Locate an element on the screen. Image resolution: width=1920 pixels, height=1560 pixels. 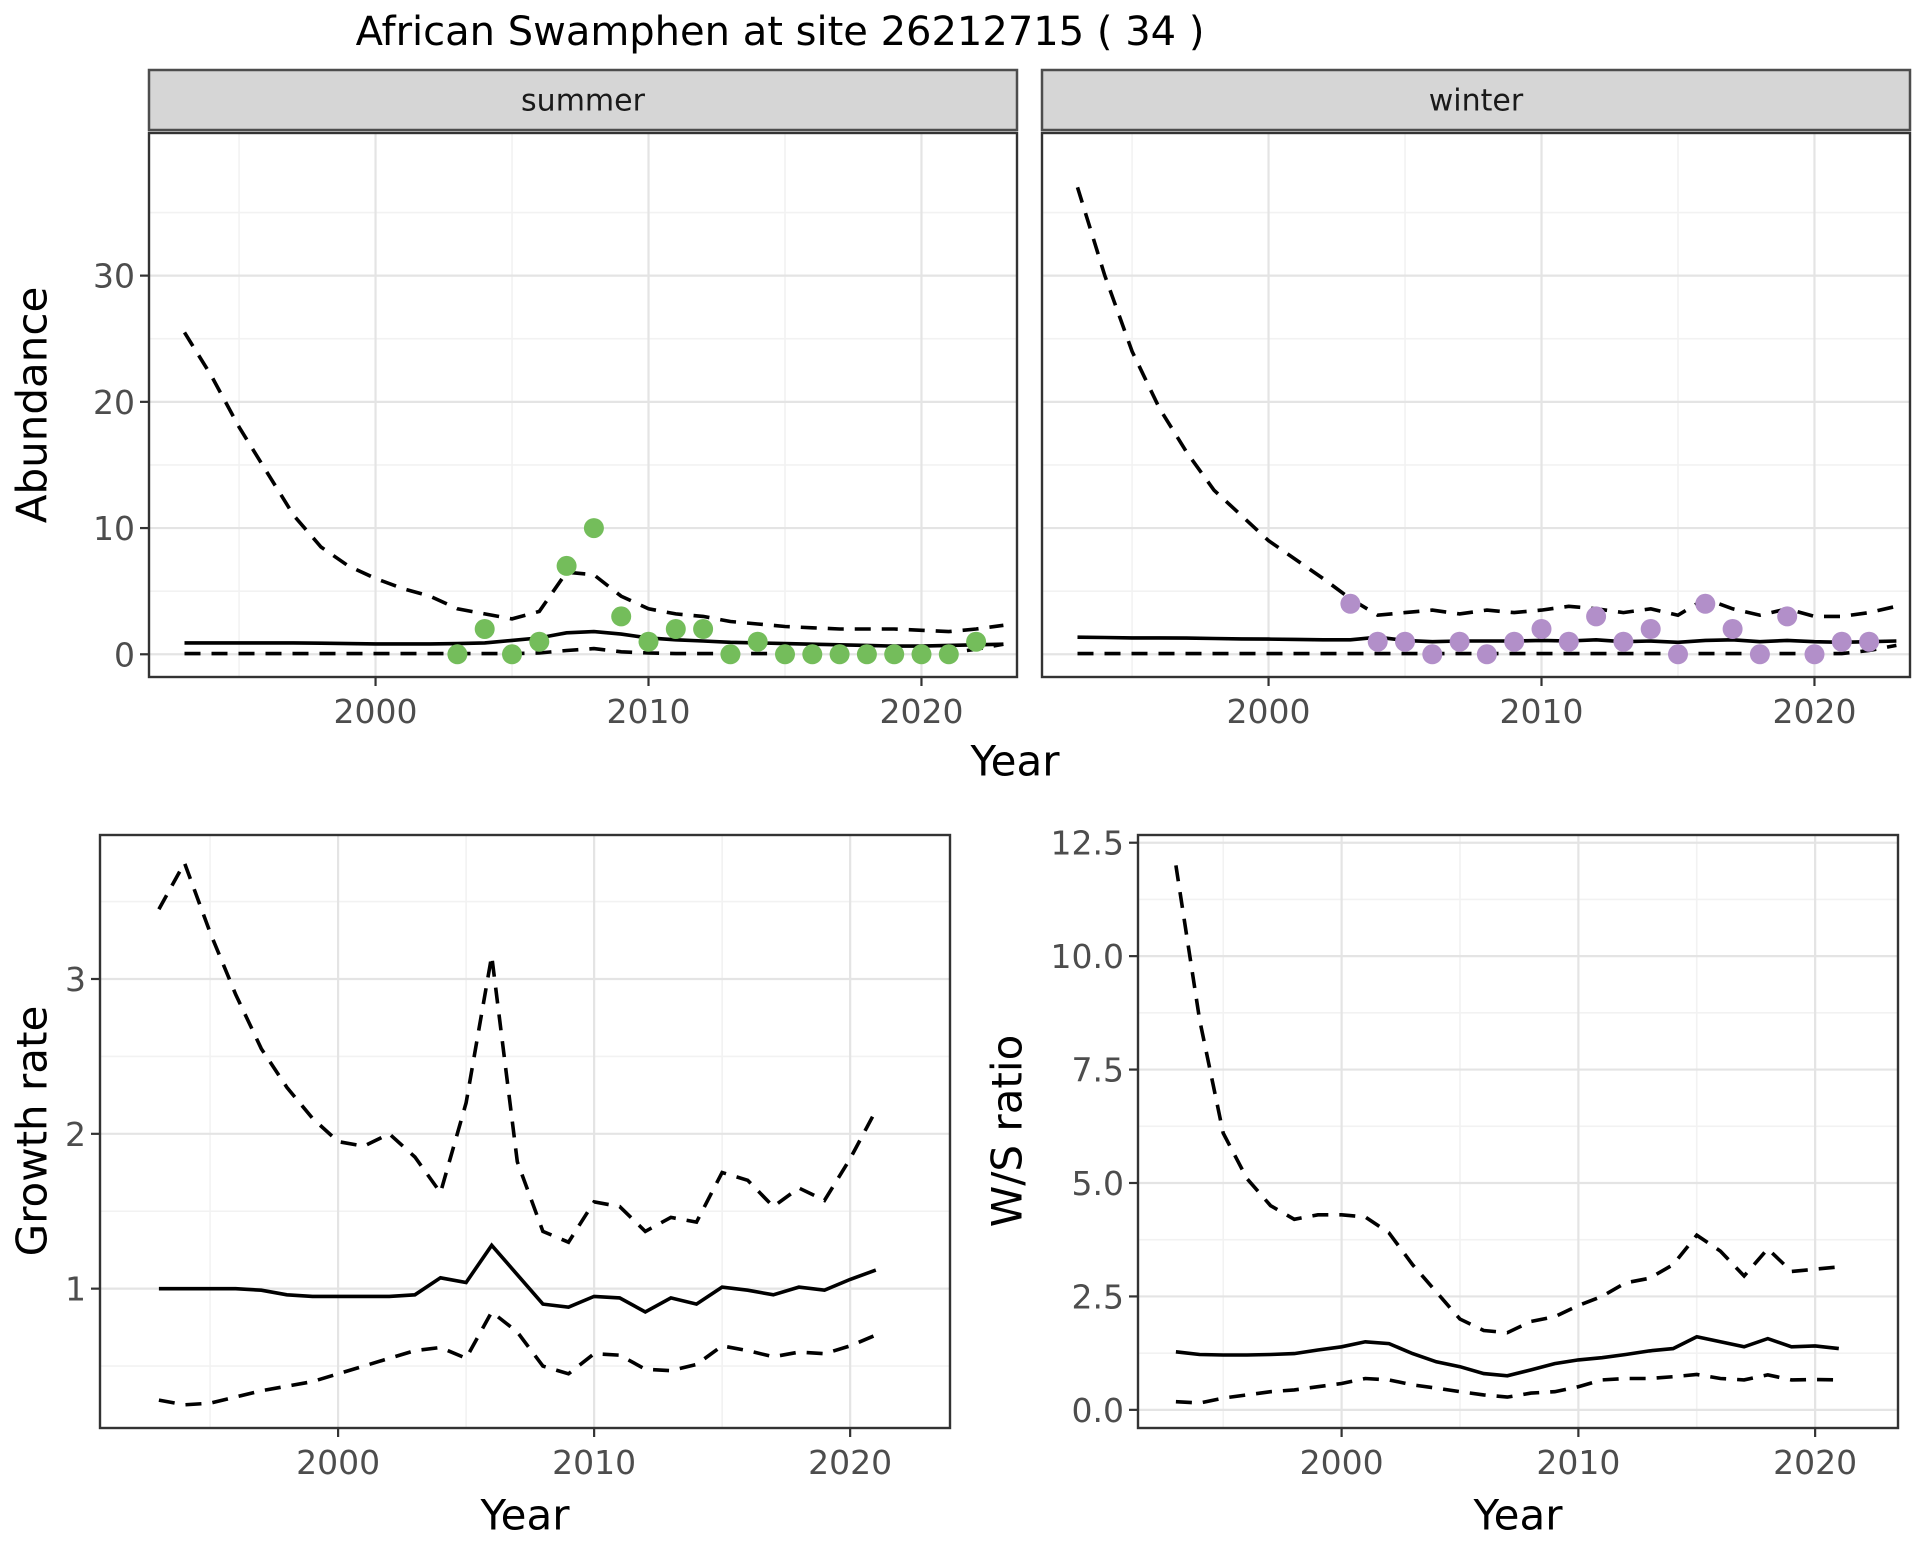
axis-title-y-ws-ratio: W/S ratio is located at coordinates (1007, 1131).